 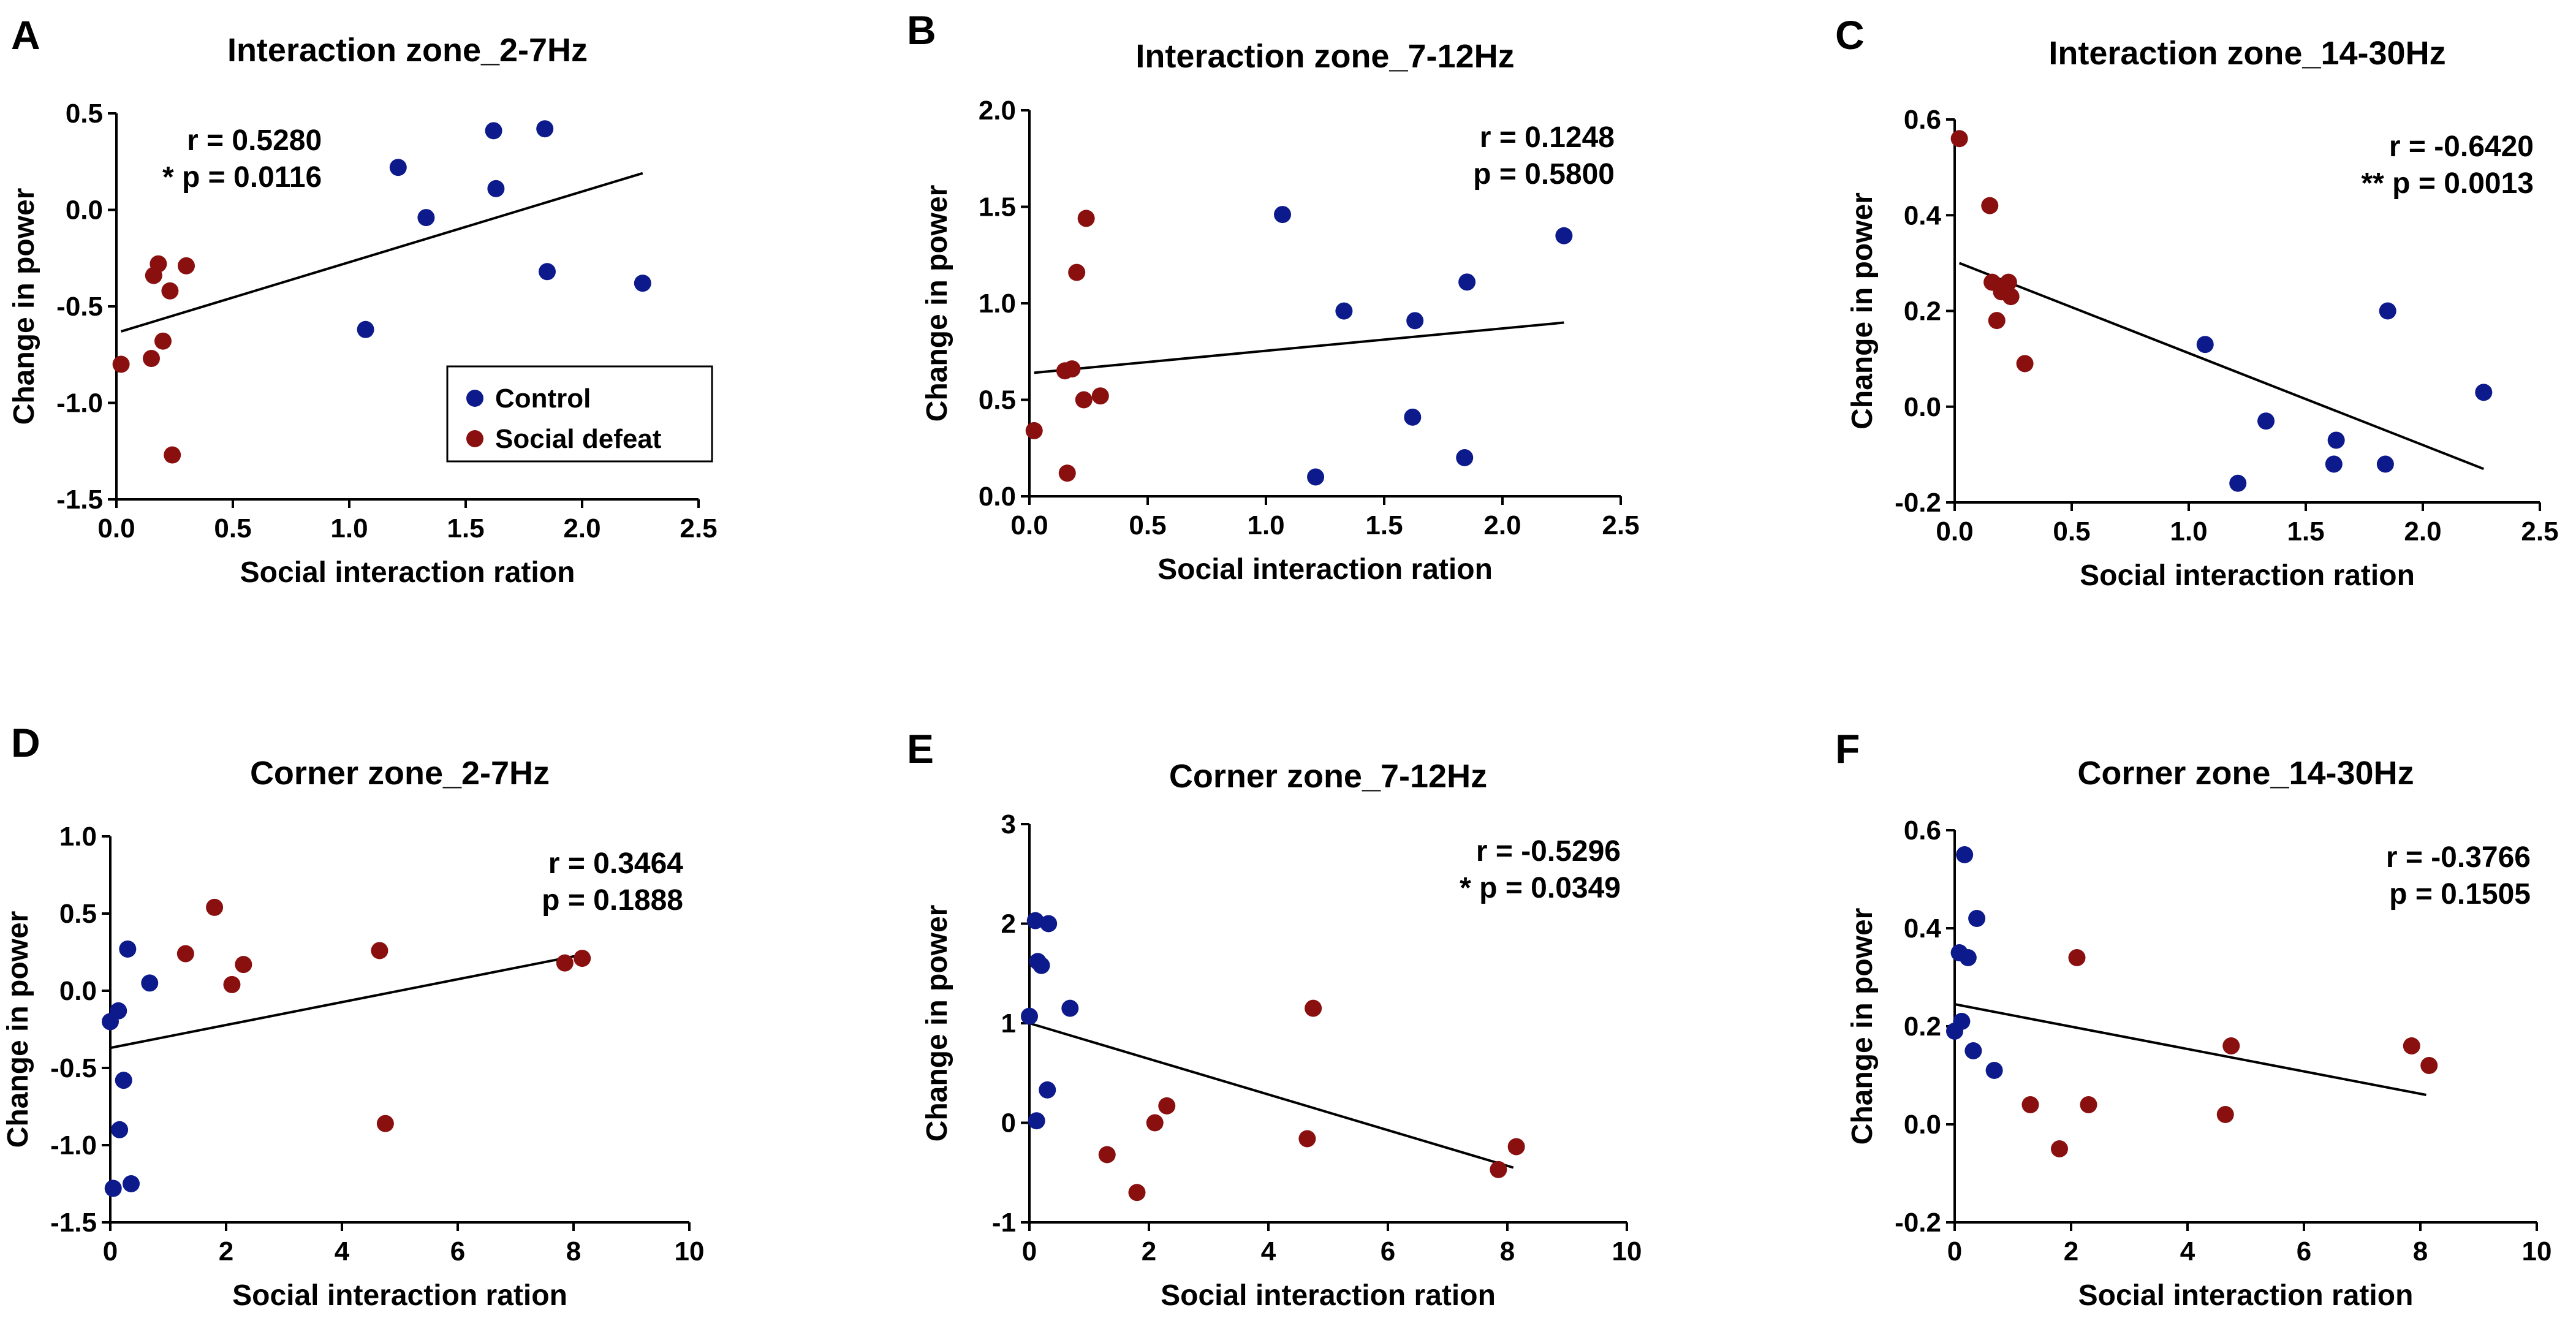 I want to click on stat-r: r = 0.1248, so click(x=1548, y=137).